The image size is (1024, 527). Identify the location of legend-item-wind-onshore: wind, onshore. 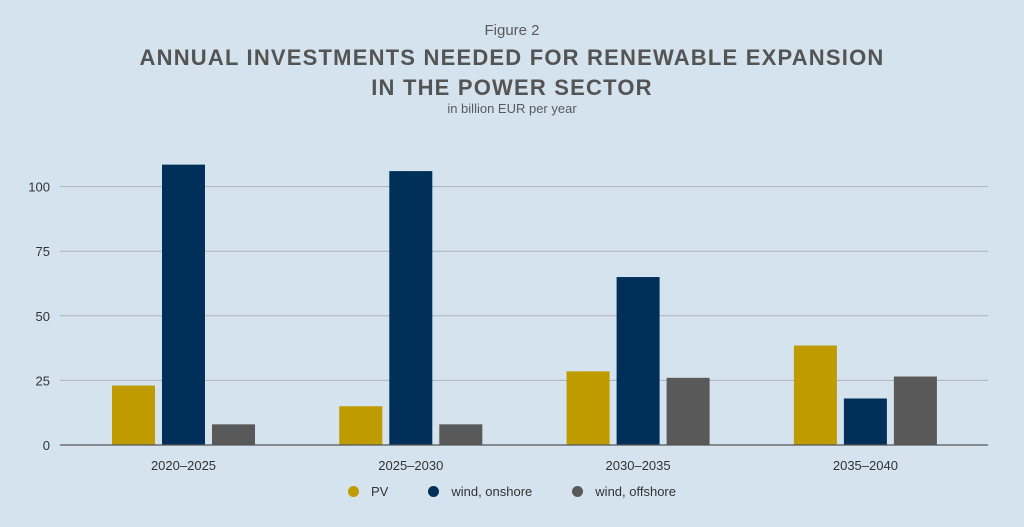
(480, 491).